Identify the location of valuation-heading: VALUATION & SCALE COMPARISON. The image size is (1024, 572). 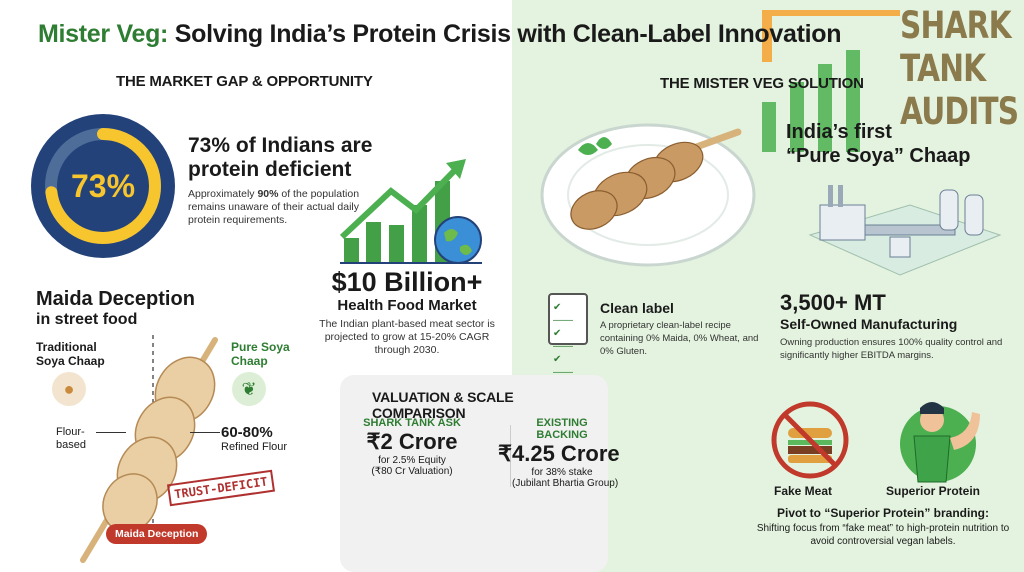
(443, 405).